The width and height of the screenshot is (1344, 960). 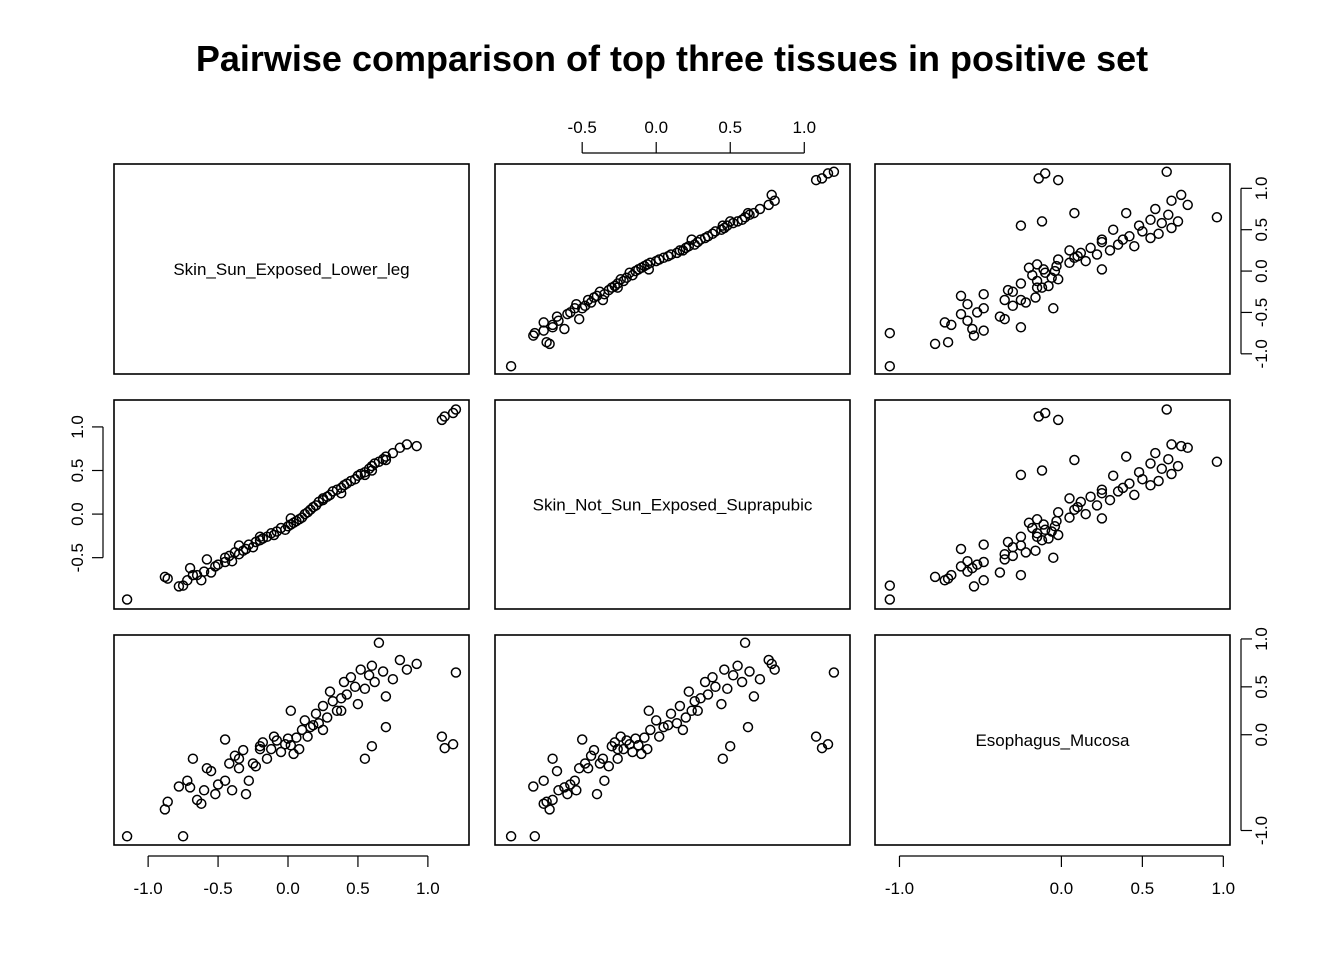 What do you see at coordinates (1143, 888) in the screenshot?
I see `tick-label: 0.5` at bounding box center [1143, 888].